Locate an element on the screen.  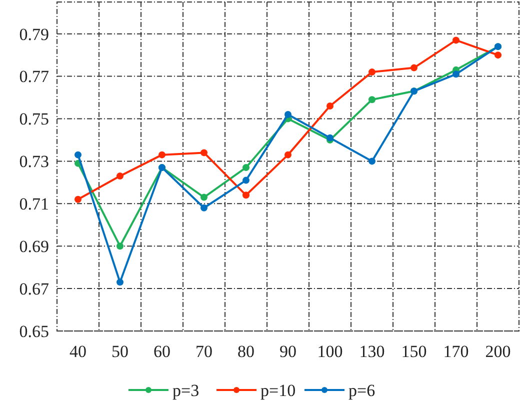
legend-label: p=10 is located at coordinates (278, 390).